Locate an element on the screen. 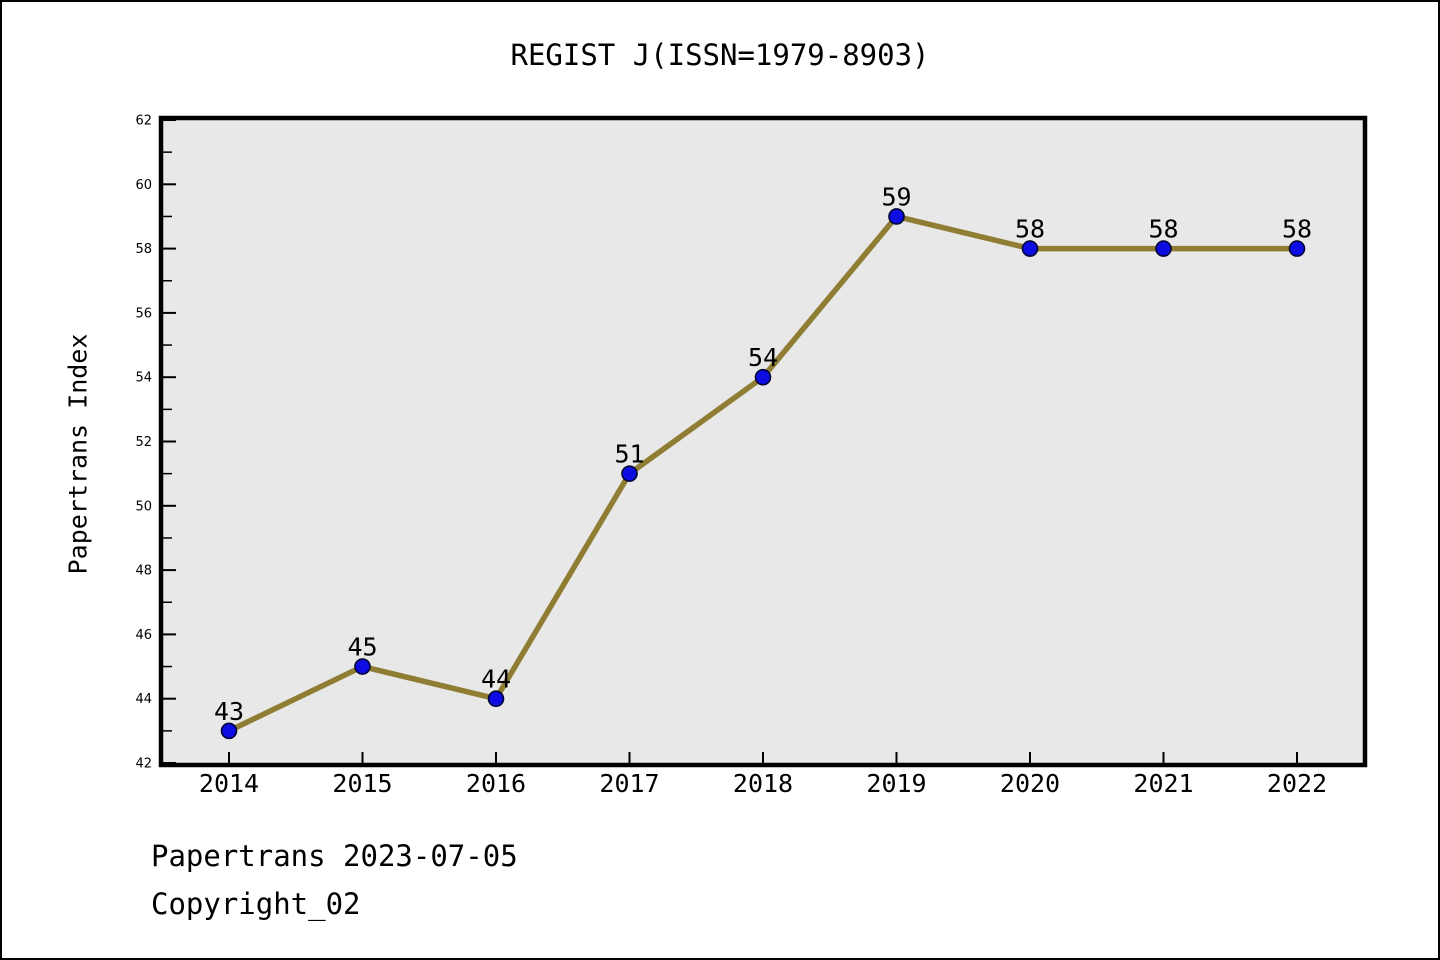  data-point-label: 44 is located at coordinates (496, 679).